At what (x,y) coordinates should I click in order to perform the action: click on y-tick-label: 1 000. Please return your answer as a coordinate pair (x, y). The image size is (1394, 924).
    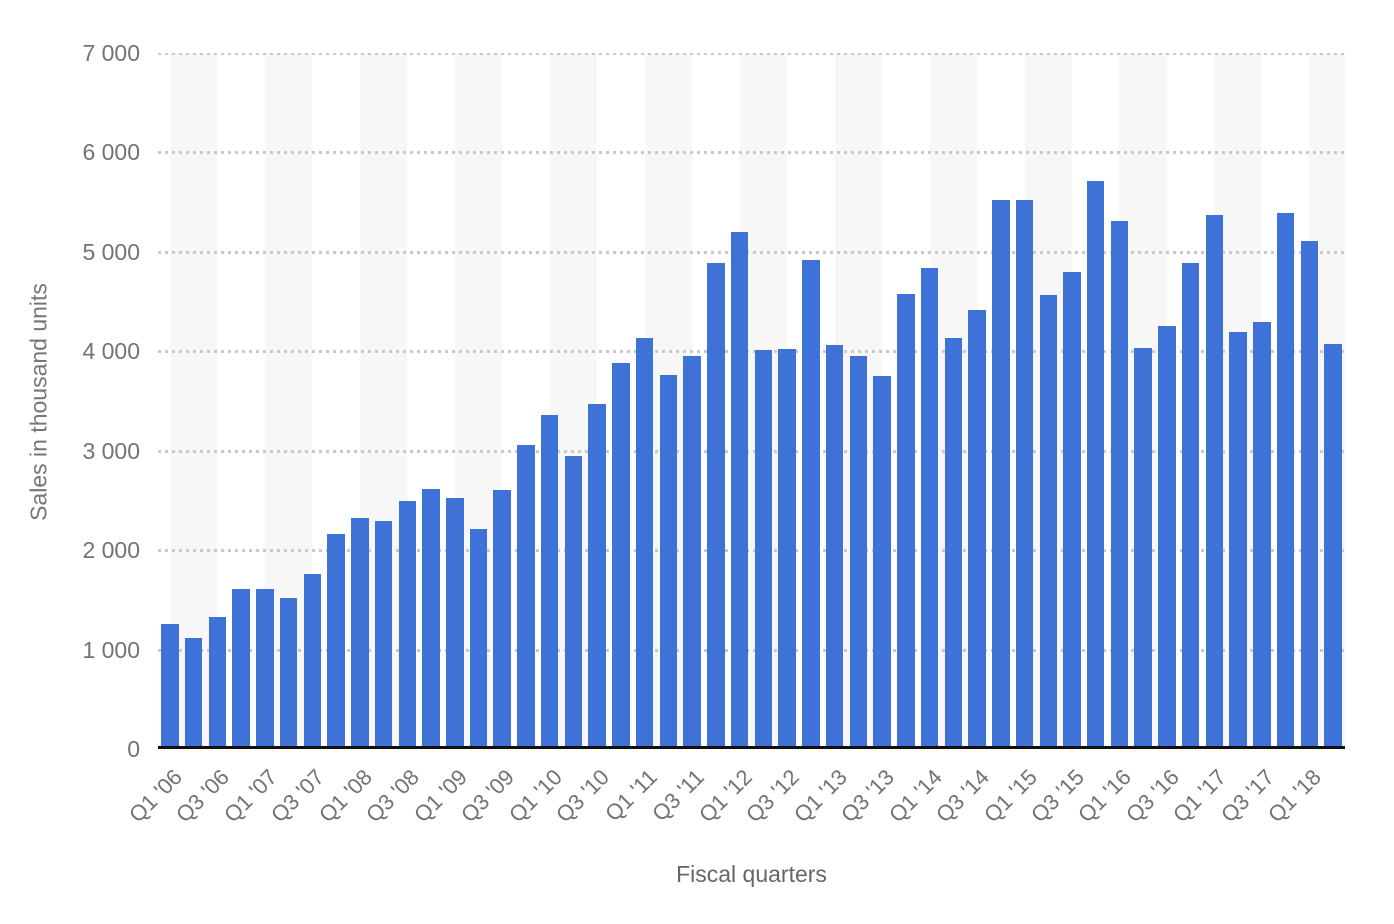
    Looking at the image, I should click on (111, 649).